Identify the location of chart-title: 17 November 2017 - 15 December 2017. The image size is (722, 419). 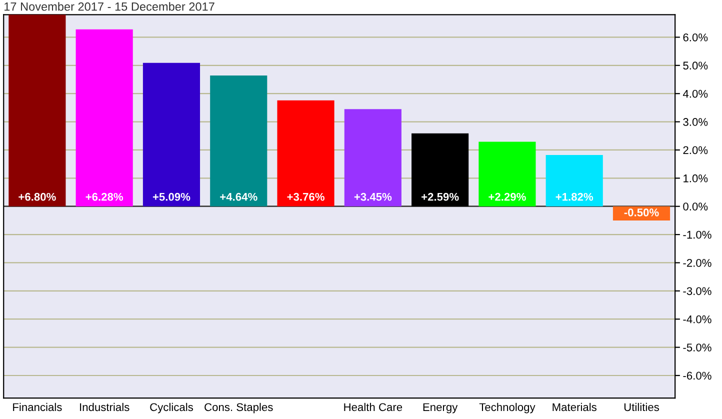
(109, 6).